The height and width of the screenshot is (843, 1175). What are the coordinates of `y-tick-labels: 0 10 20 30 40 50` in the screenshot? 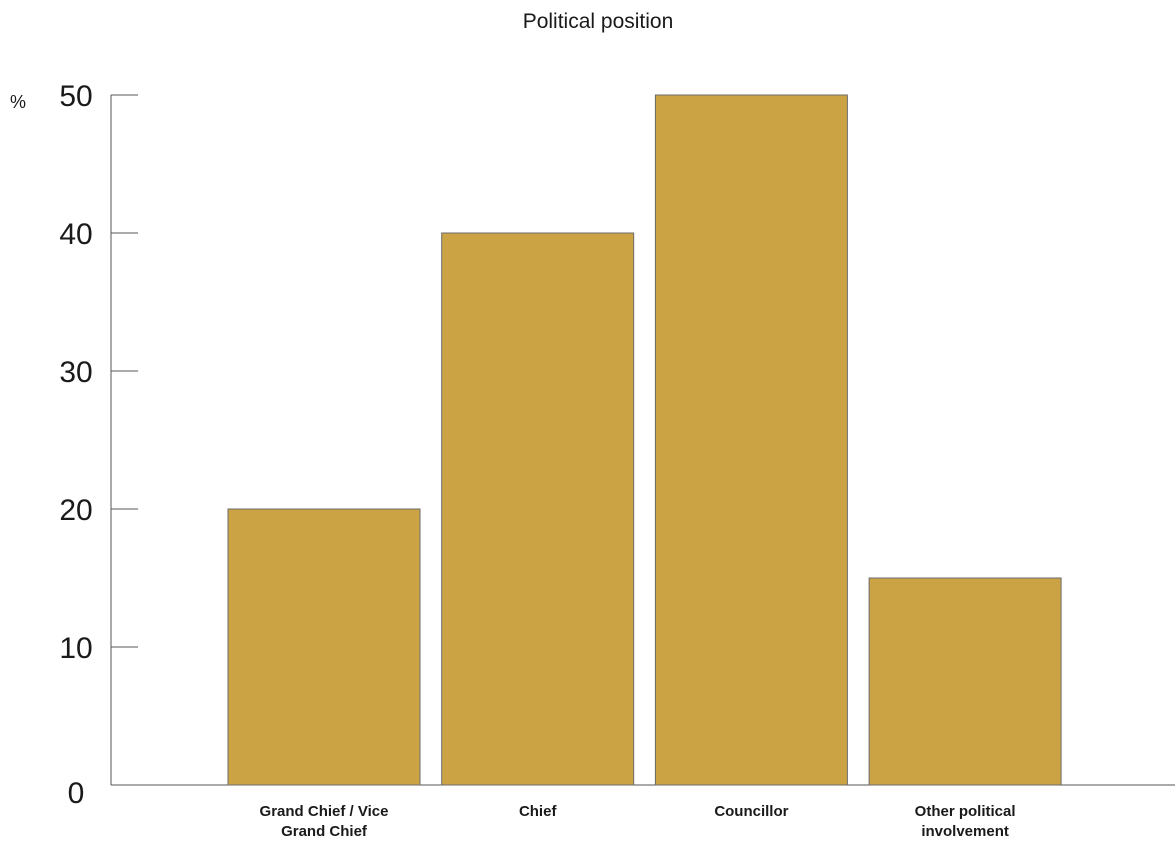 It's located at (75, 445).